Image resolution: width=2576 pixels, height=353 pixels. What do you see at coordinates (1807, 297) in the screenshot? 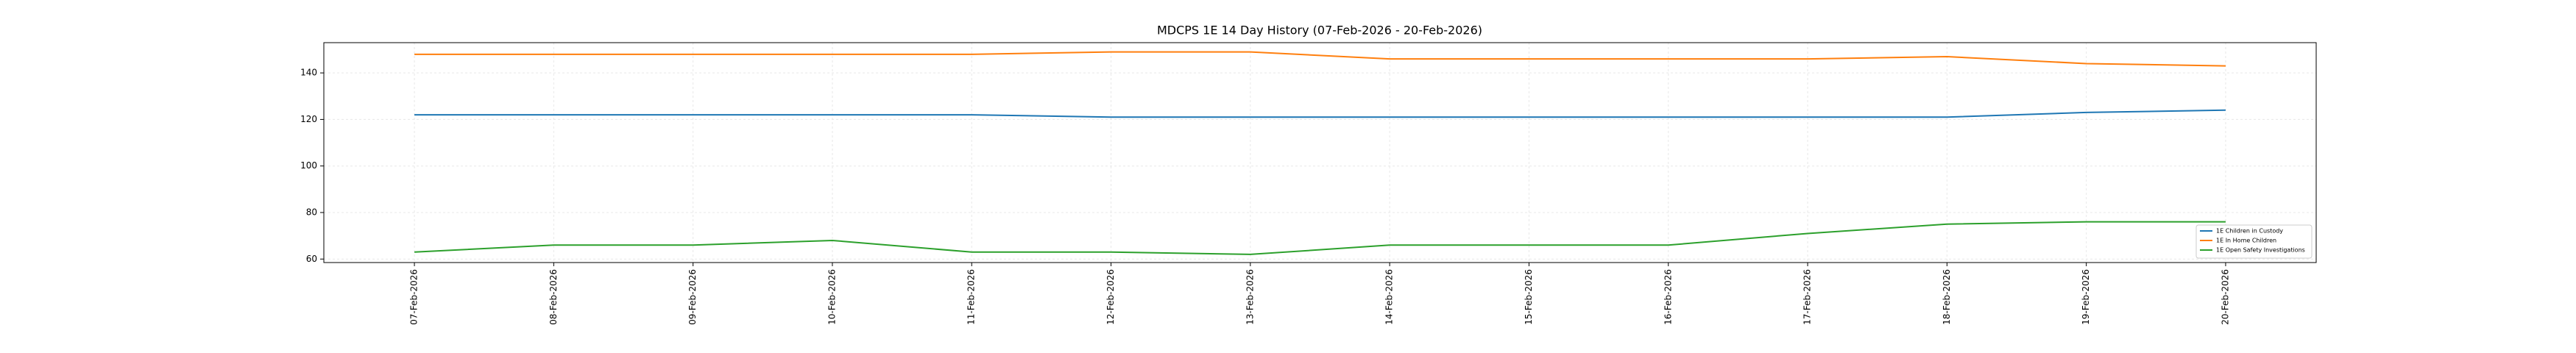
I see `x-tick-label: 17-Feb-2026` at bounding box center [1807, 297].